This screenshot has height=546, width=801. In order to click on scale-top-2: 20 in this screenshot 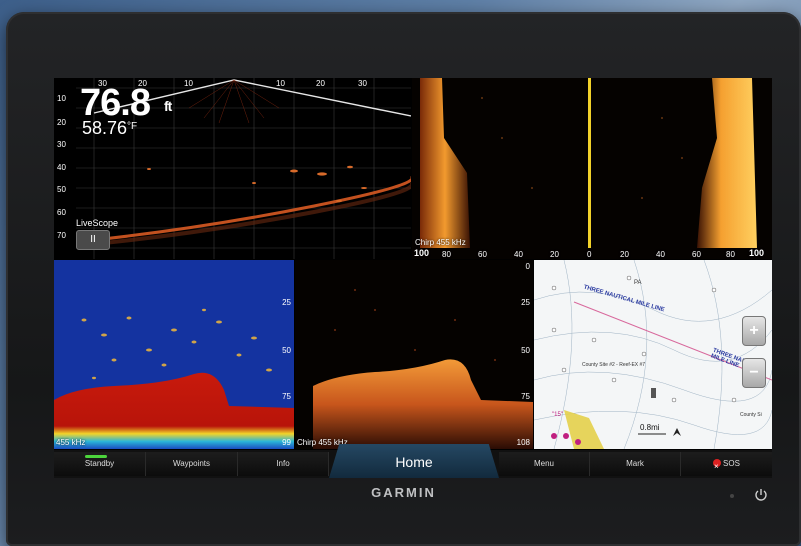, I will do `click(142, 83)`.